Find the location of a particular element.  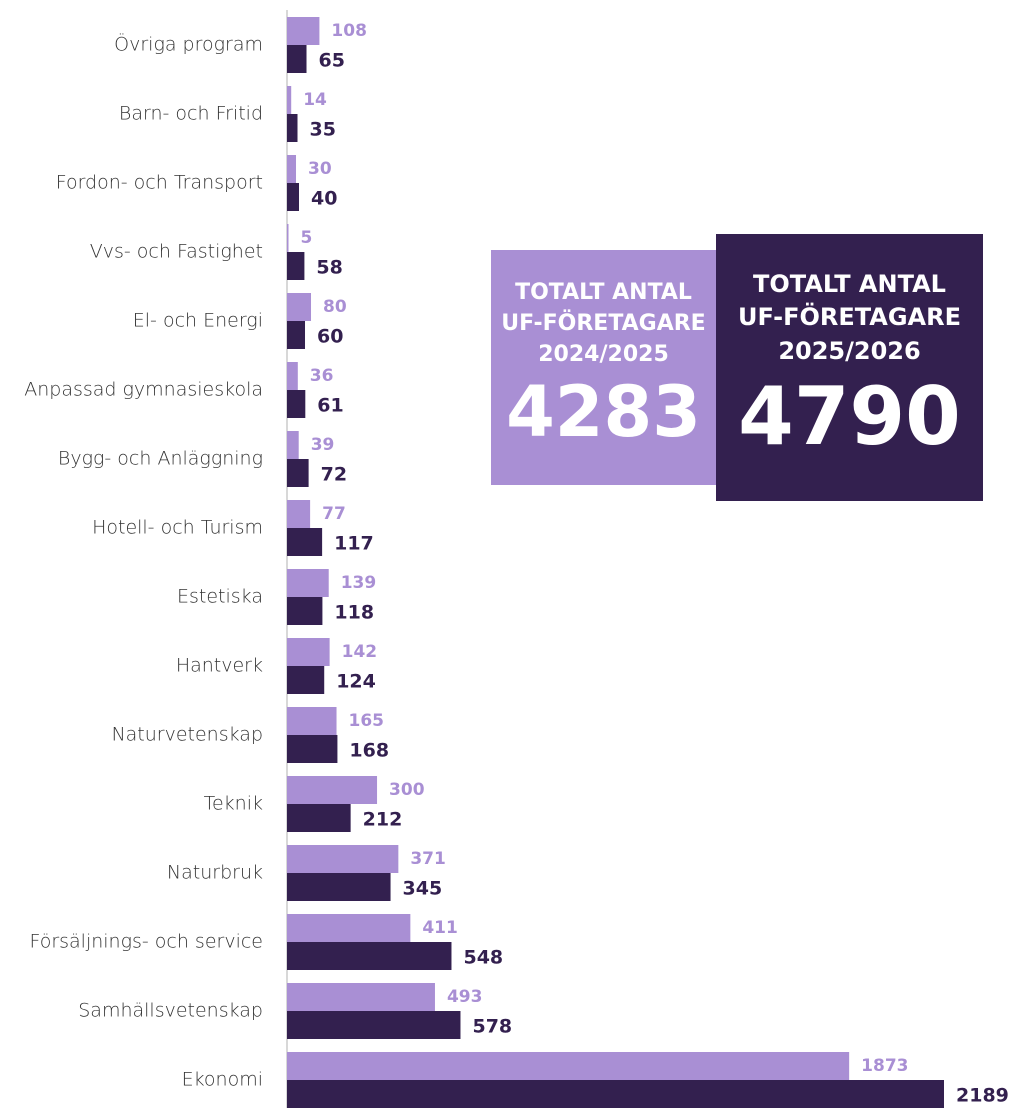

value-label: 411 is located at coordinates (440, 928).